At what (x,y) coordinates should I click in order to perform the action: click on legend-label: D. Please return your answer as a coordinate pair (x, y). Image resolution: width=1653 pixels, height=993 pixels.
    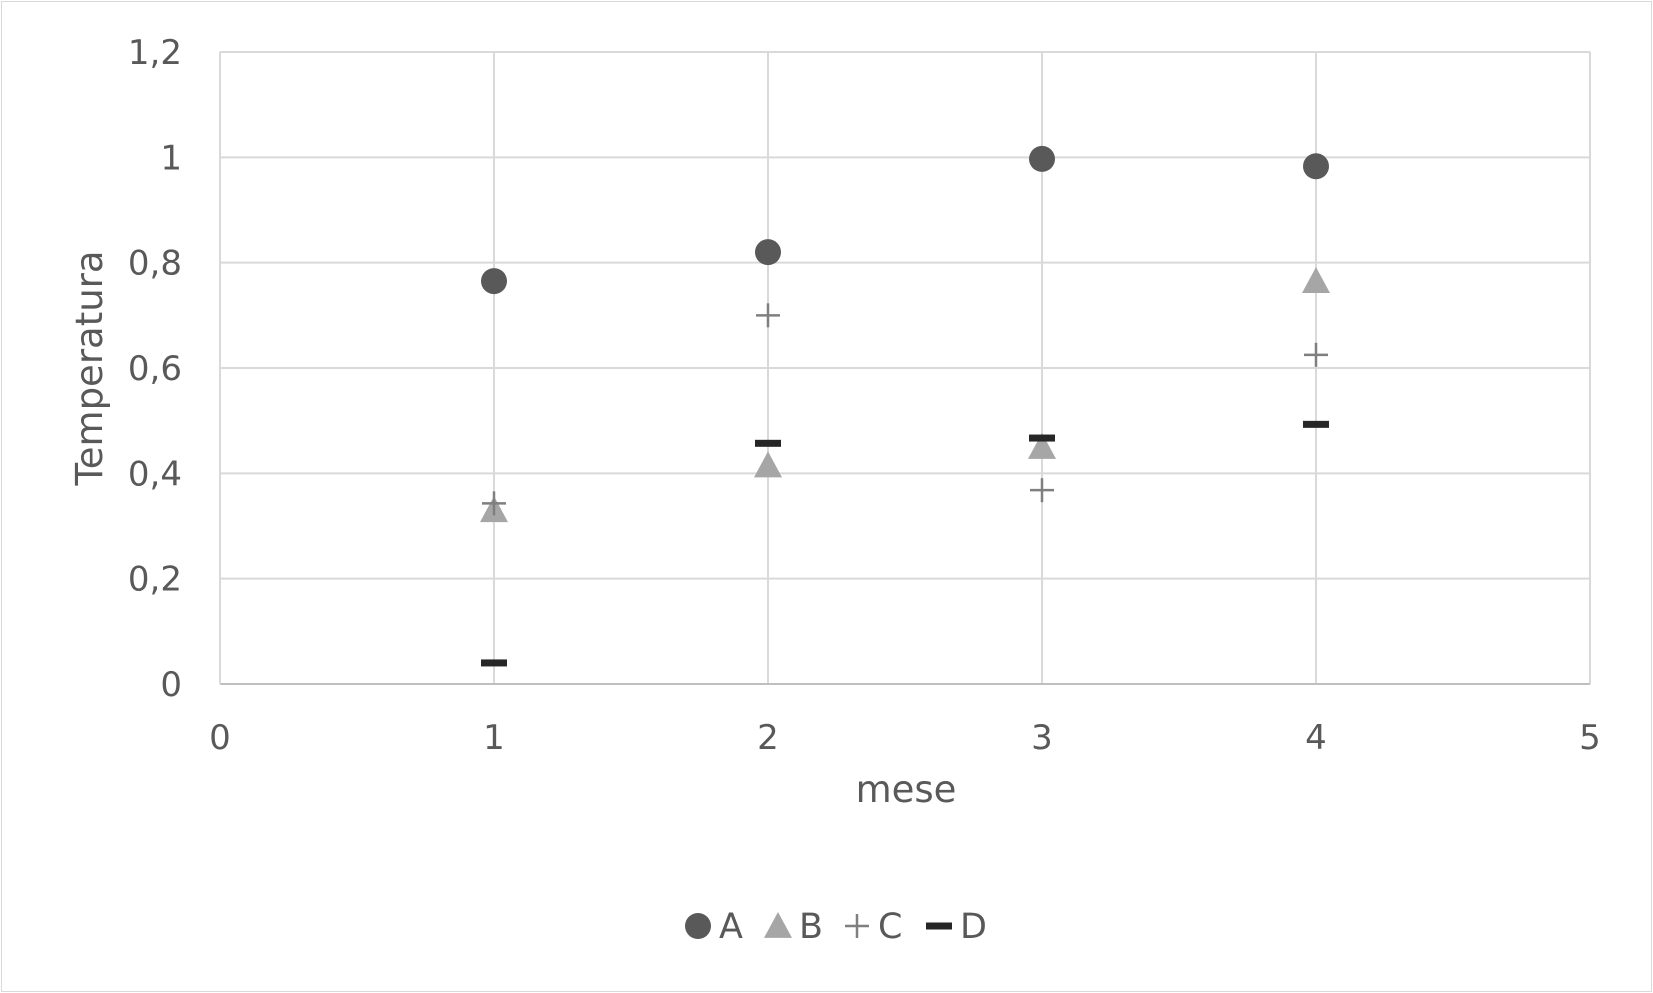
    Looking at the image, I should click on (973, 927).